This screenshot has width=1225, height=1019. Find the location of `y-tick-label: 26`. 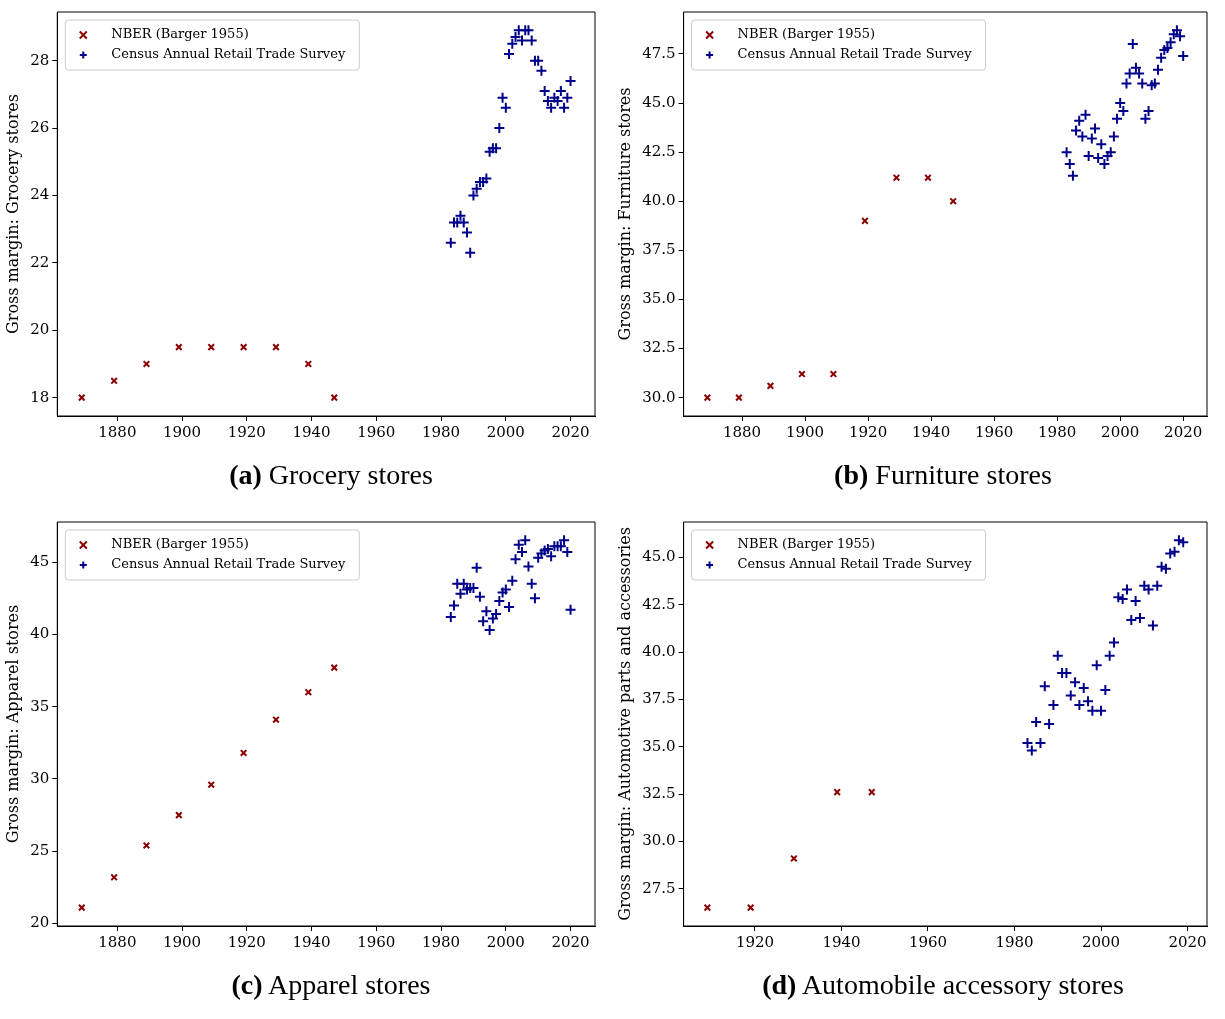

y-tick-label: 26 is located at coordinates (40, 126).